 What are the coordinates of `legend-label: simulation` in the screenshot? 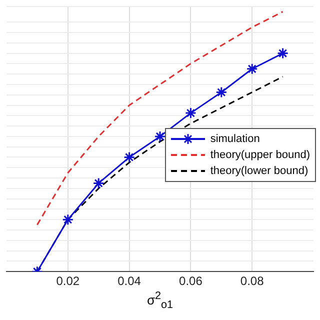 It's located at (235, 139).